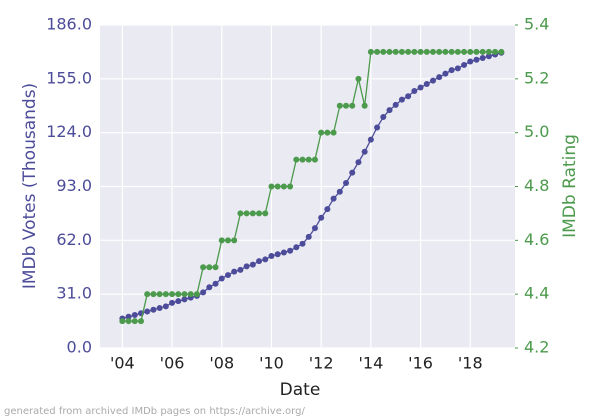 This screenshot has width=600, height=420. What do you see at coordinates (536, 77) in the screenshot?
I see `y2-tick-label: 5.2` at bounding box center [536, 77].